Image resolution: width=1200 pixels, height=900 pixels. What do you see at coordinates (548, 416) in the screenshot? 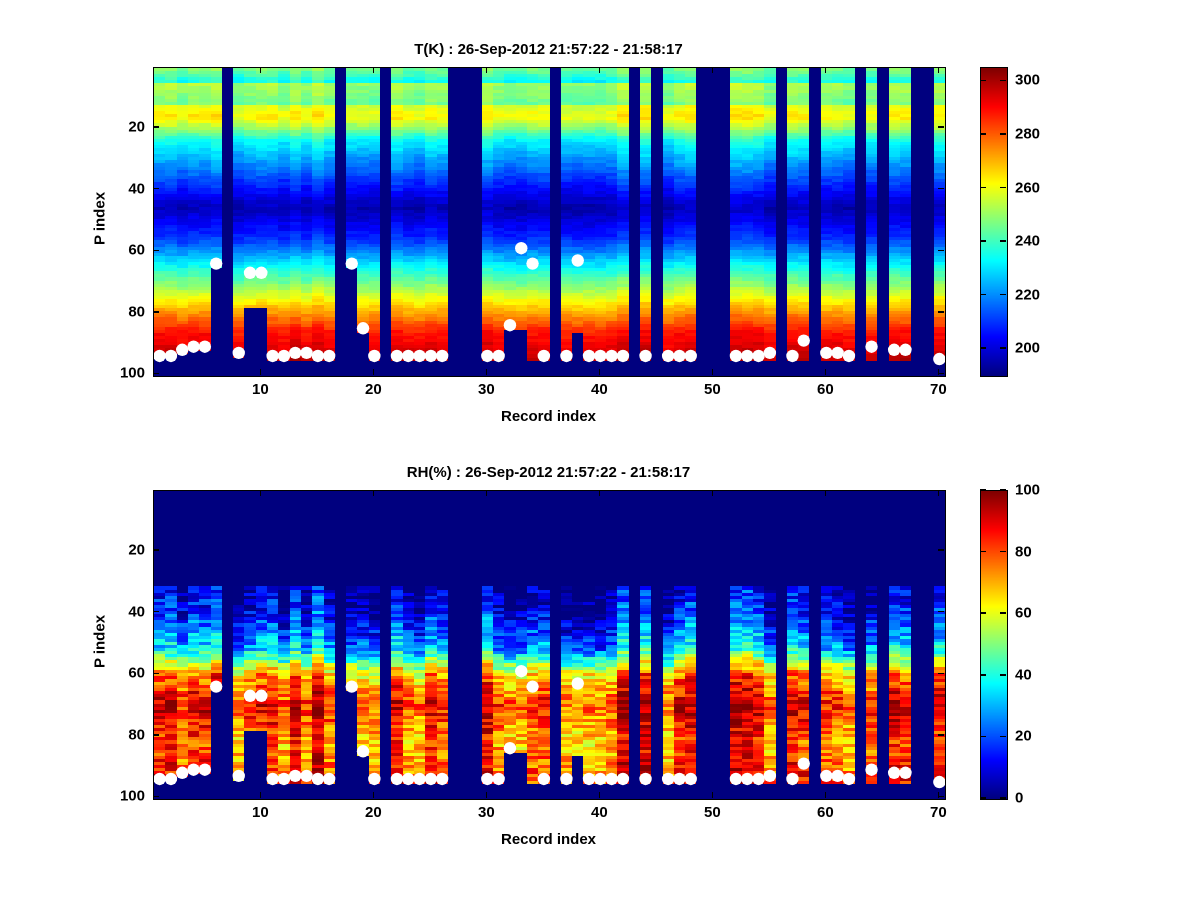
I see `temperature-x-axis-label: Record index` at bounding box center [548, 416].